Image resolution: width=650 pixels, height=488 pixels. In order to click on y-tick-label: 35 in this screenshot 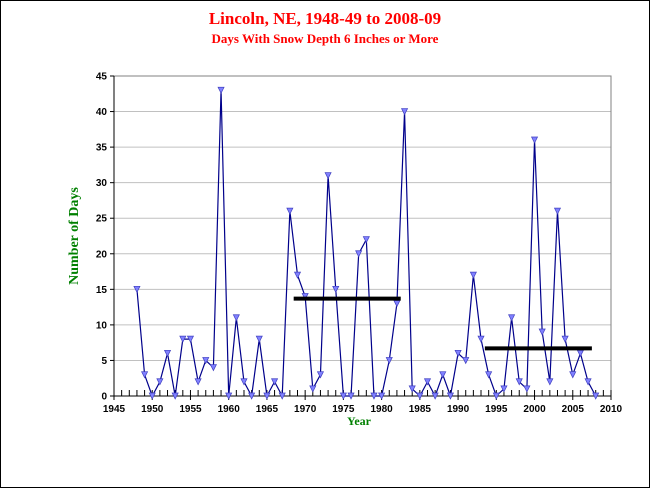, I will do `click(102, 148)`.